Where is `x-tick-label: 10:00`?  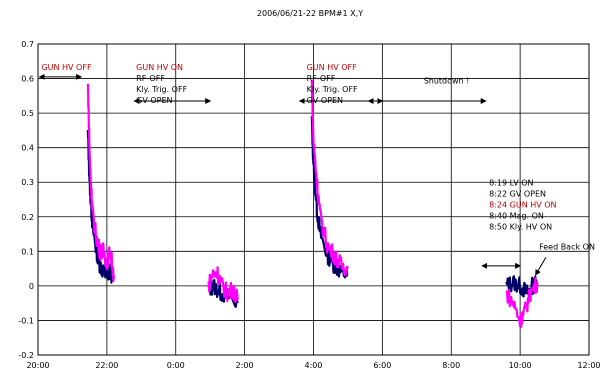 x-tick-label: 10:00 is located at coordinates (520, 365).